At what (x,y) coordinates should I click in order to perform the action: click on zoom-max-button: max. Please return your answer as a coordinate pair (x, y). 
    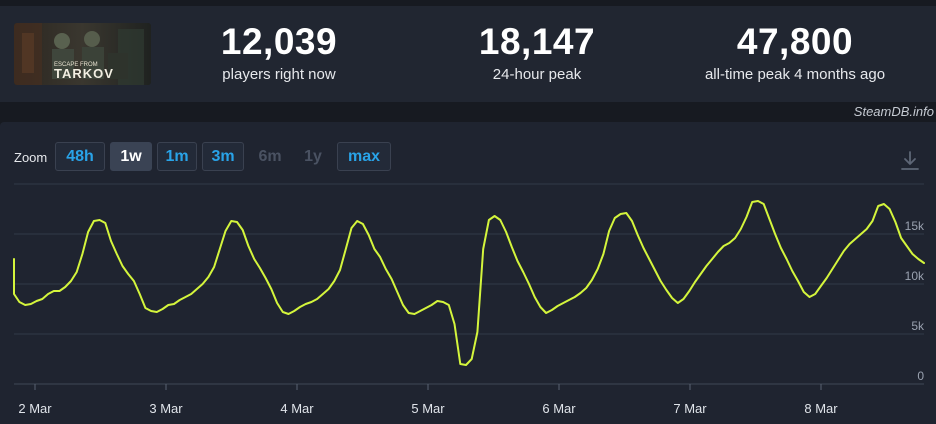
    Looking at the image, I should click on (364, 156).